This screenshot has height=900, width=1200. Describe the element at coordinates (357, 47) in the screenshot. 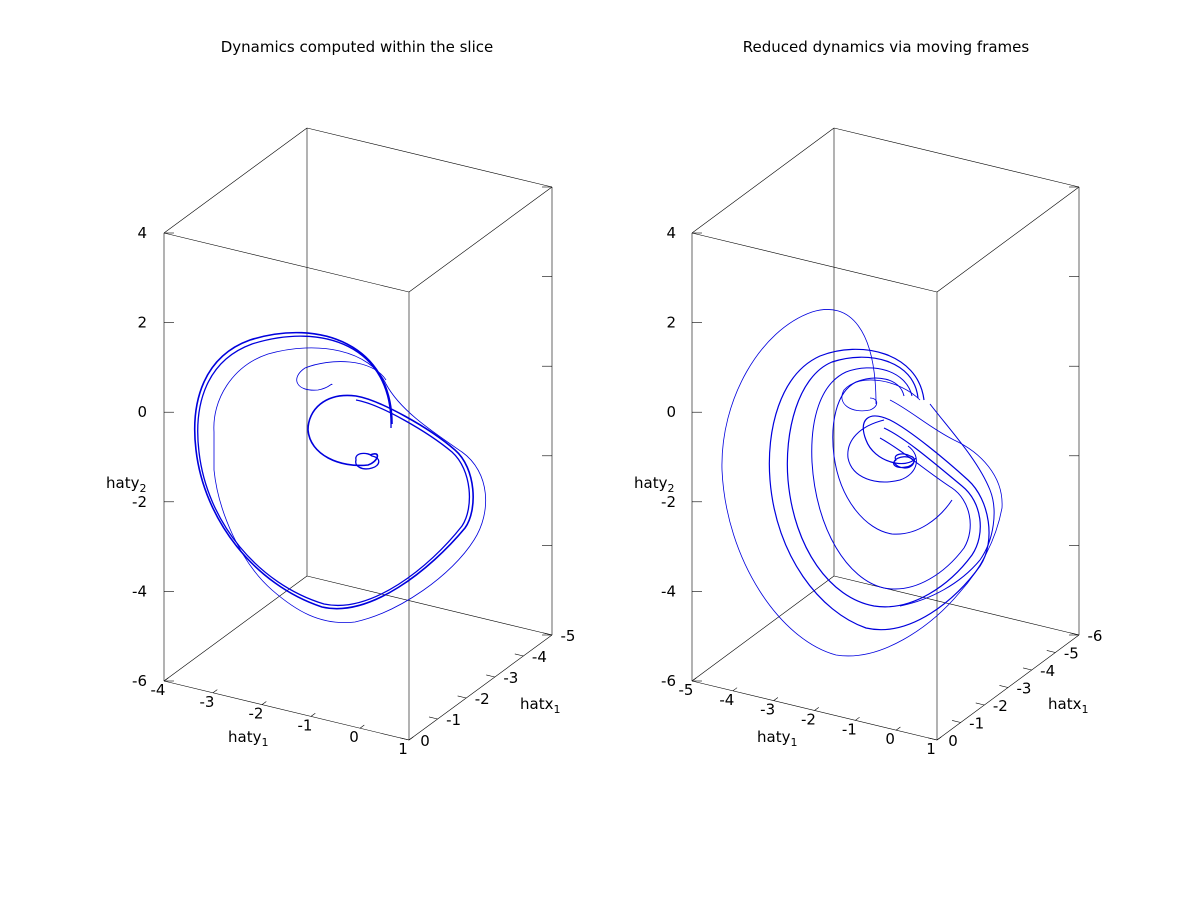

I see `chart-title: Dynamics computed within the slice` at that location.